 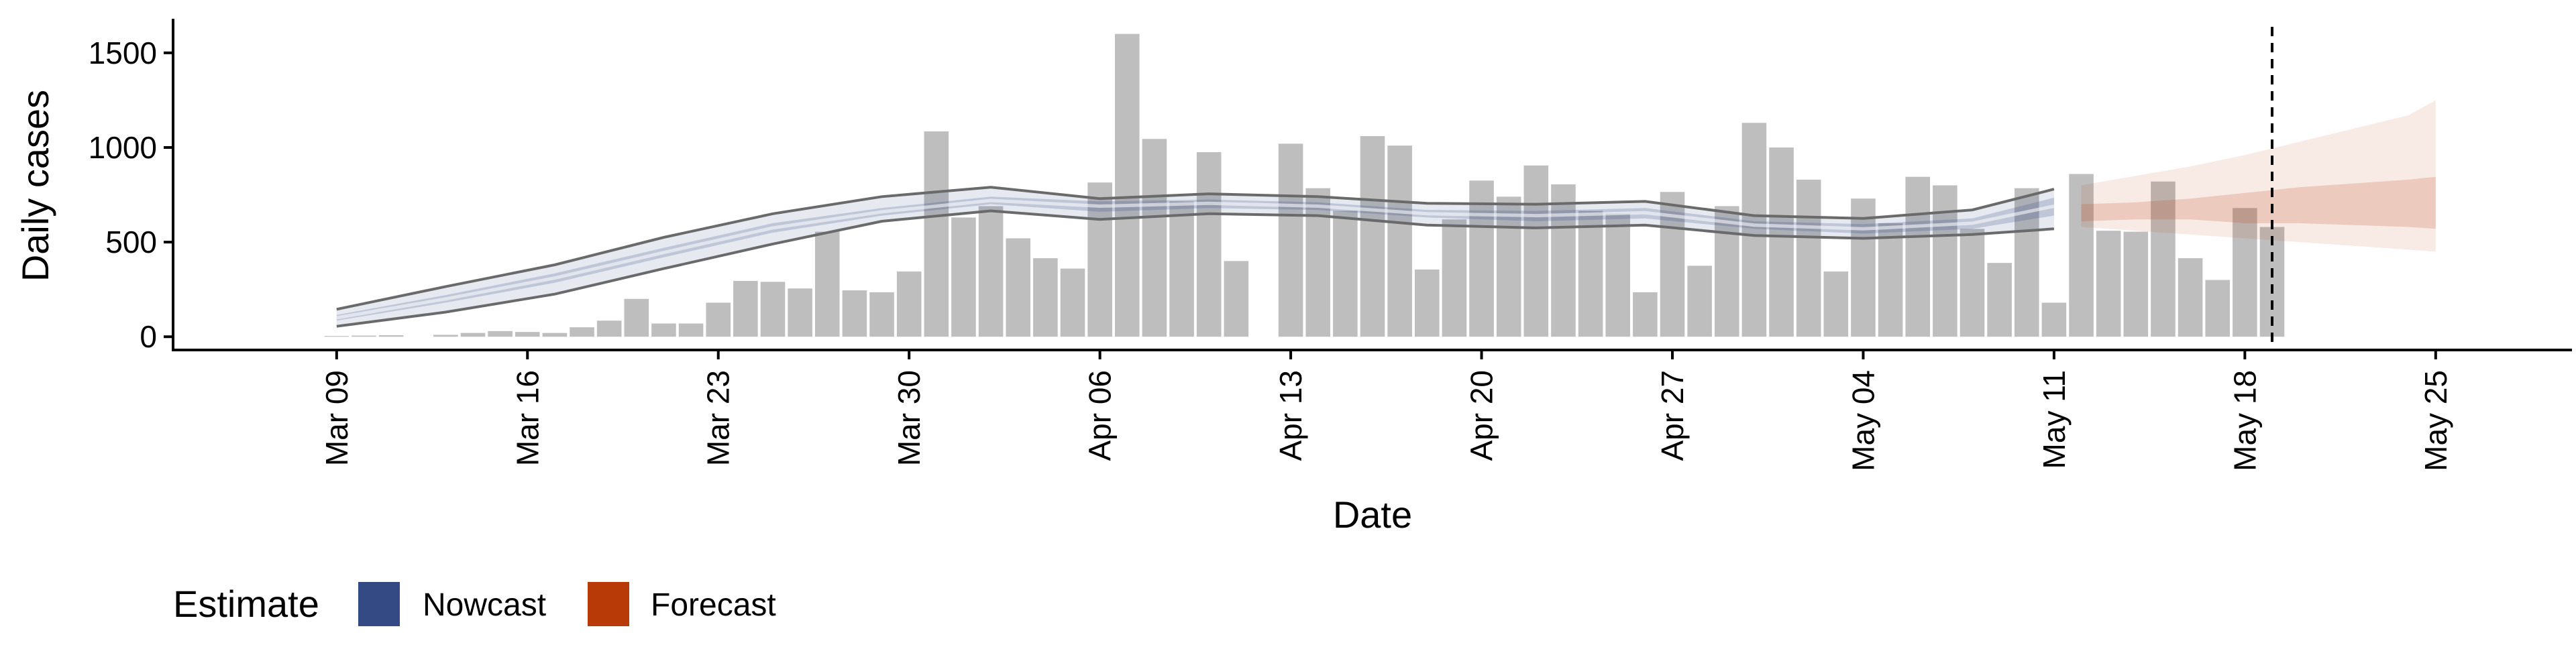 What do you see at coordinates (1372, 514) in the screenshot?
I see `x-axis-title: Date` at bounding box center [1372, 514].